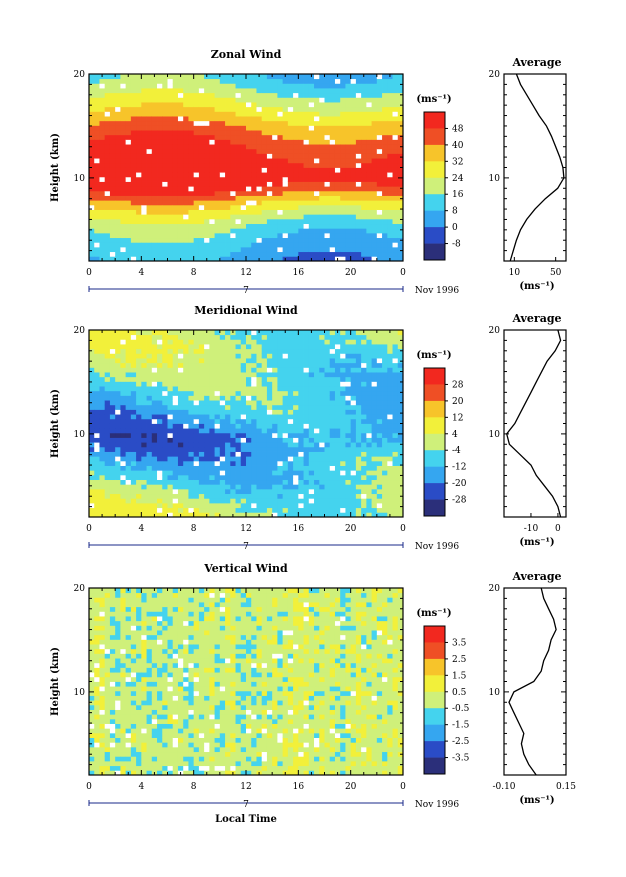 Image resolution: width=626 pixels, height=877 pixels. What do you see at coordinates (458, 129) in the screenshot?
I see `colorbar-tick-label: 48` at bounding box center [458, 129].